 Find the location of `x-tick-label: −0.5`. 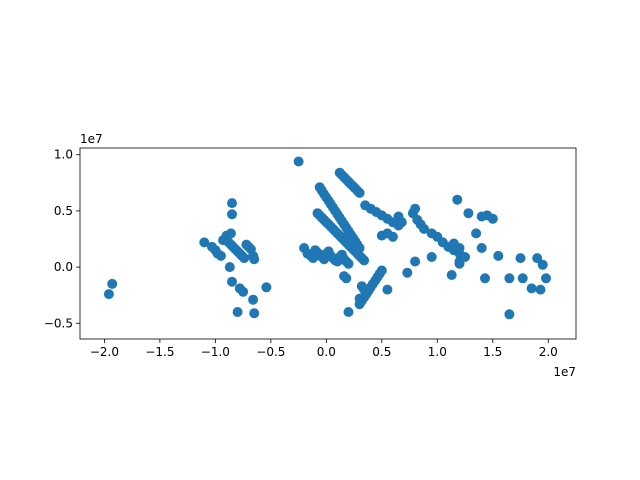

x-tick-label: −0.5 is located at coordinates (270, 352).